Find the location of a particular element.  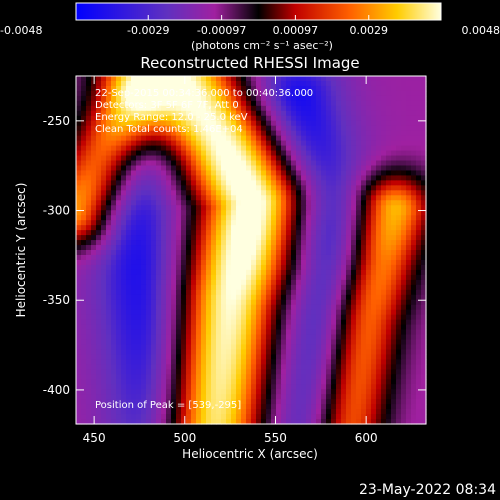

peak-position-label: Position of Peak = [539,-295] is located at coordinates (168, 405).